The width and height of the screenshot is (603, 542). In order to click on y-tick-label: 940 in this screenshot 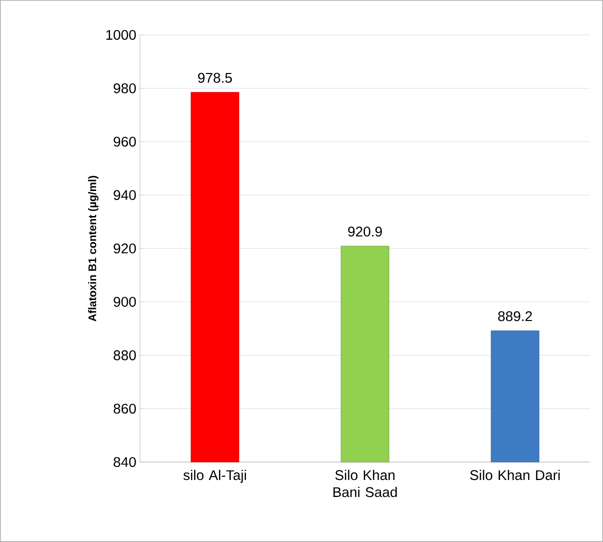, I will do `click(125, 195)`.